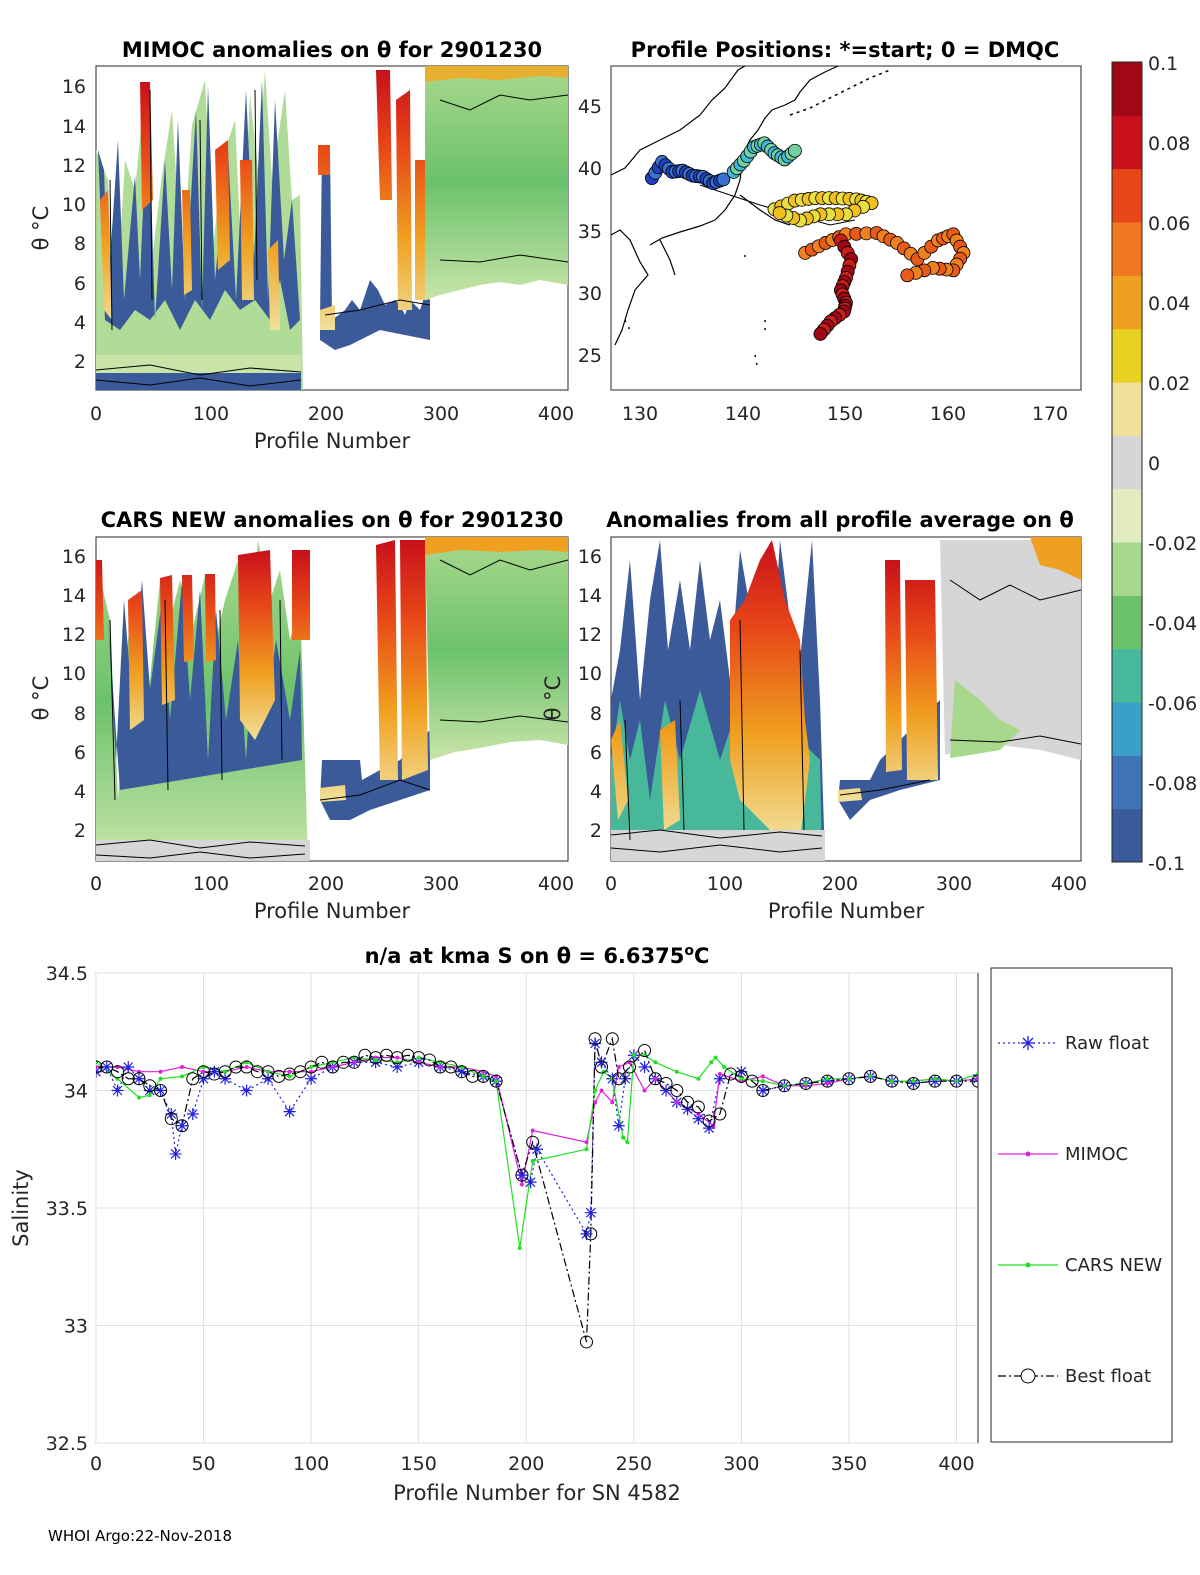 The height and width of the screenshot is (1575, 1200). What do you see at coordinates (1028, 1376) in the screenshot?
I see `legend-marker-best-float` at bounding box center [1028, 1376].